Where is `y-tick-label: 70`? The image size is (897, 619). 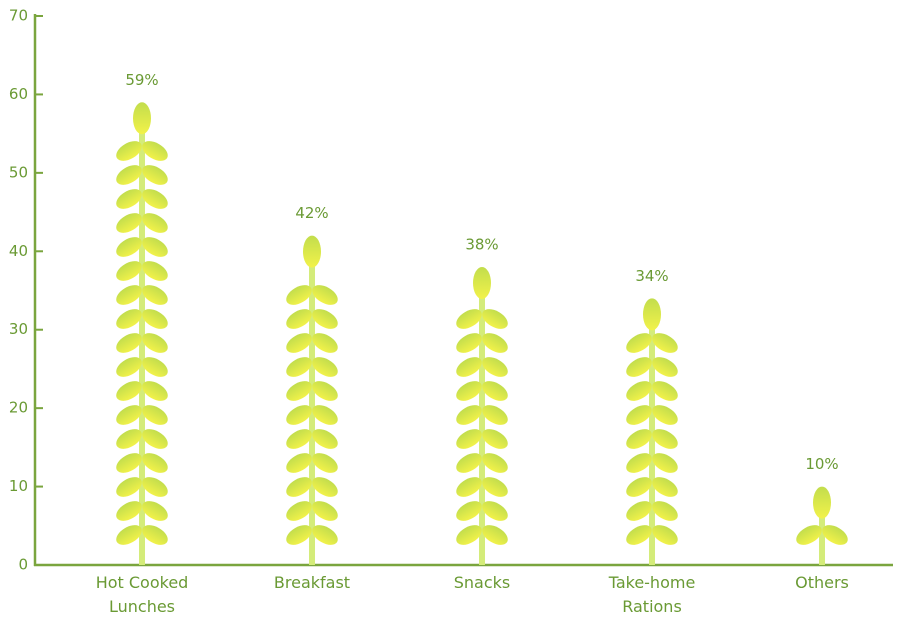
y-tick-label: 70 is located at coordinates (18, 16).